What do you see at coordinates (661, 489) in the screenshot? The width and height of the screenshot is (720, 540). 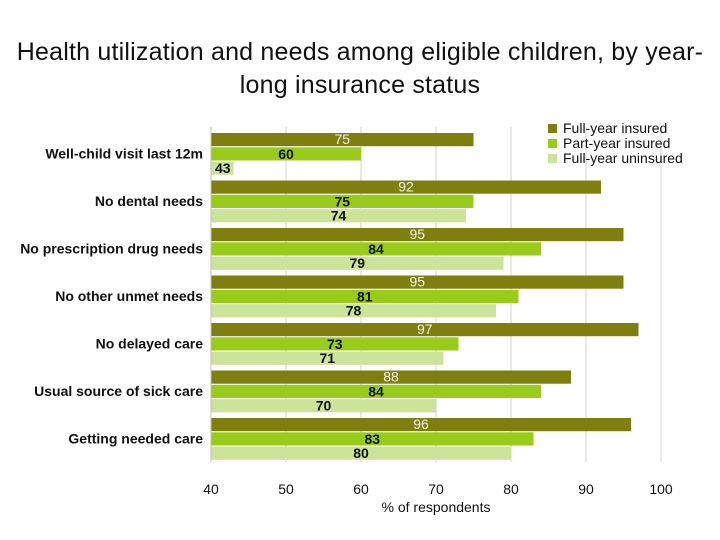 I see `x-tick-label: 100` at bounding box center [661, 489].